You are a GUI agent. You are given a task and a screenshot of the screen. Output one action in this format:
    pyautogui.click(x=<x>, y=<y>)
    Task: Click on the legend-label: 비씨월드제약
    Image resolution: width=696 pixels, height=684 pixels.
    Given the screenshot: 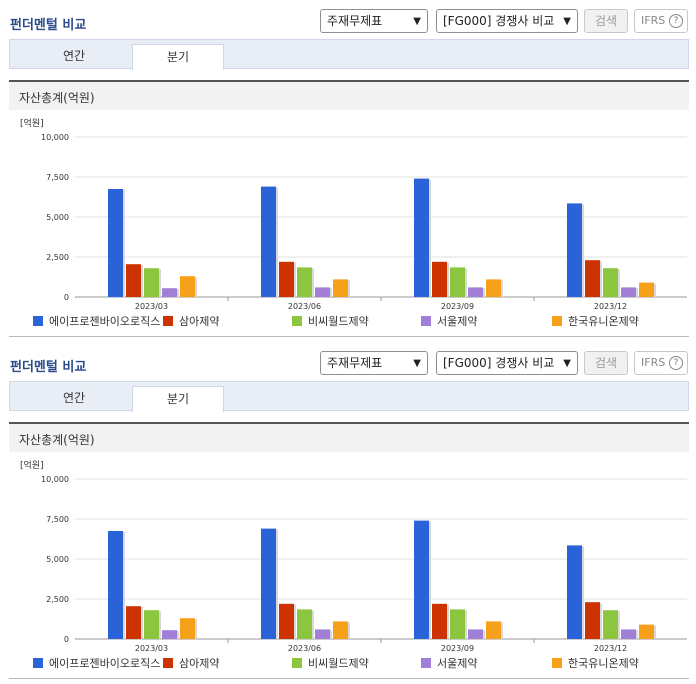 What is the action you would take?
    pyautogui.click(x=338, y=321)
    